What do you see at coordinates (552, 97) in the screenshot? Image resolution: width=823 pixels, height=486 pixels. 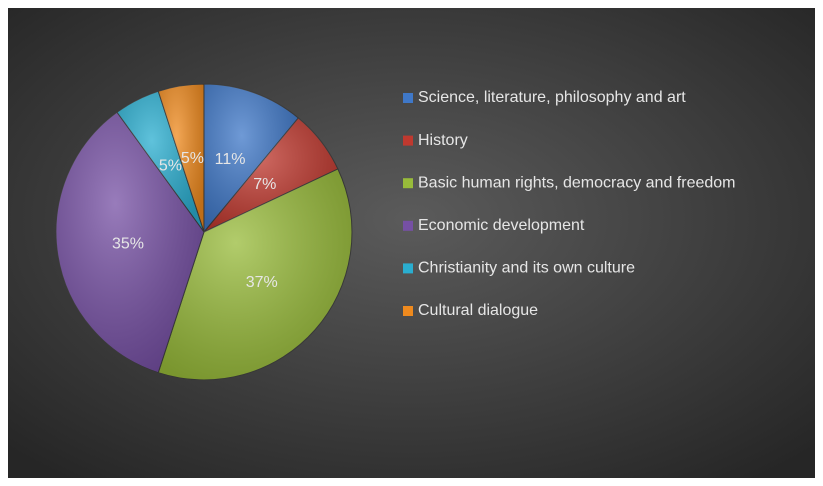 I see `legend-entry: Science, literature, philosophy and art` at bounding box center [552, 97].